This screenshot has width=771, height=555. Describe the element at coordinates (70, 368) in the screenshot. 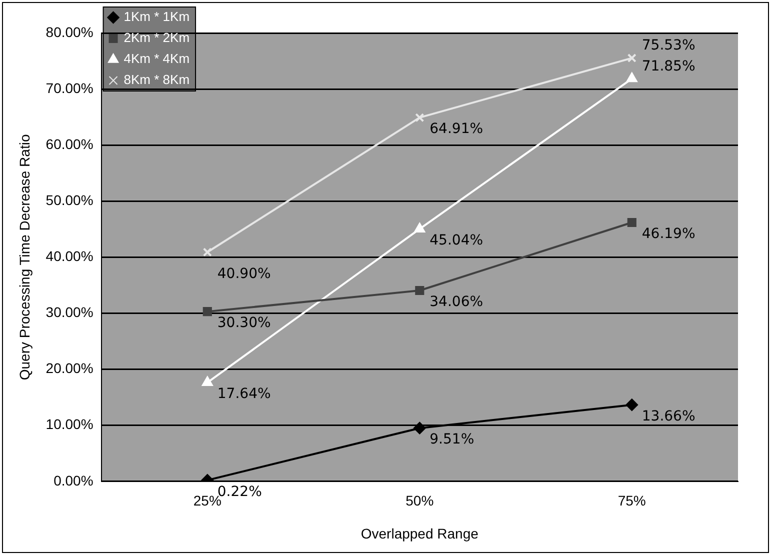

I see `y-tick-label: 20.00%` at that location.